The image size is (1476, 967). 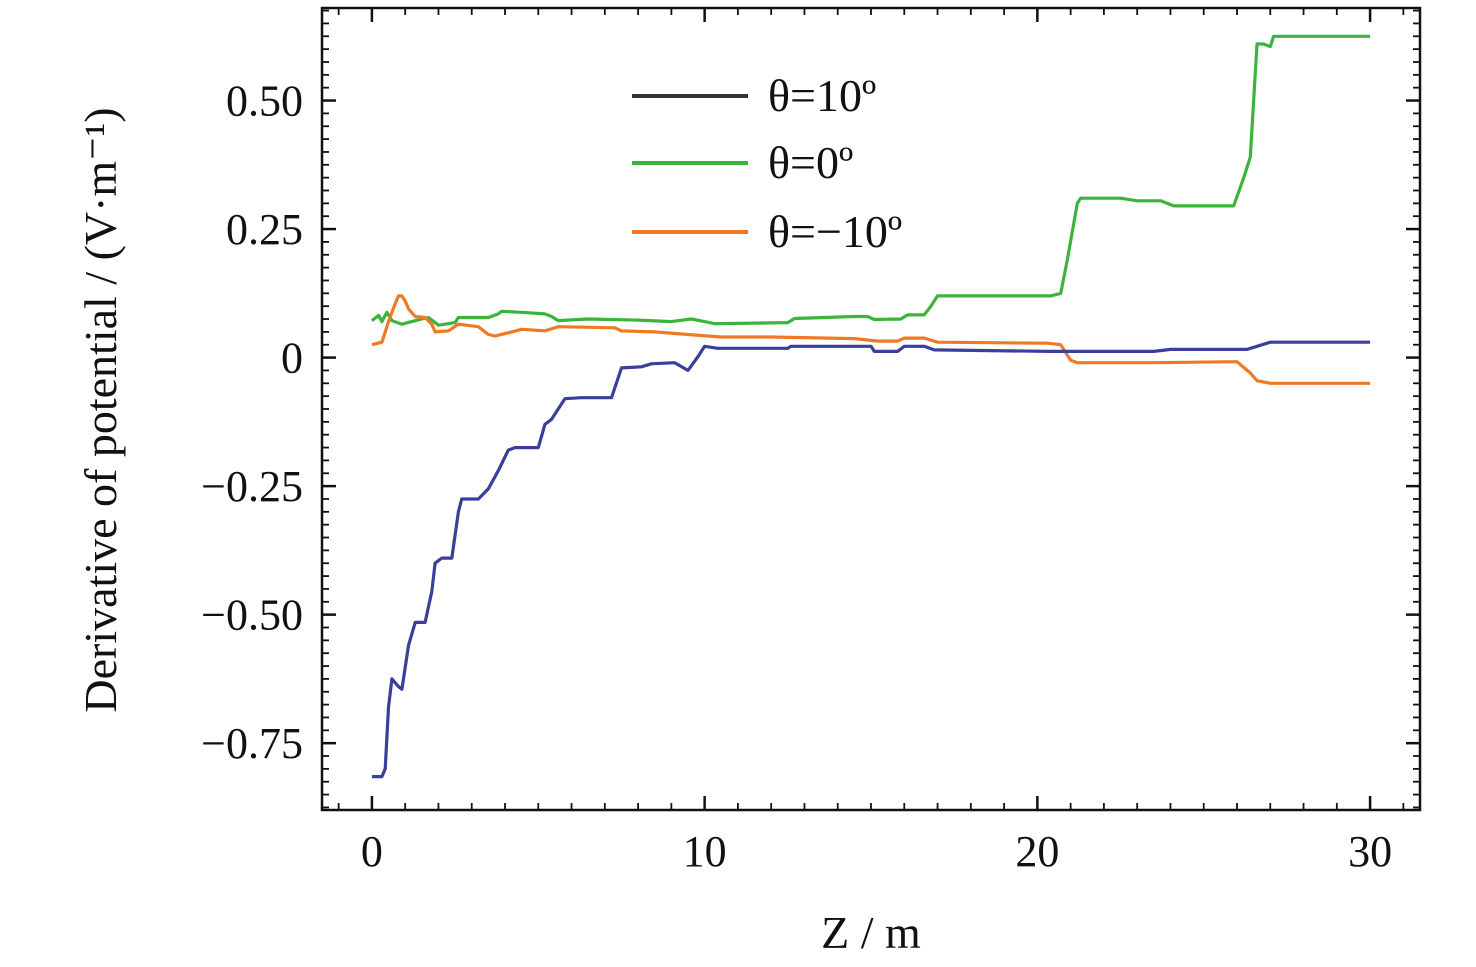 I want to click on x-tick-label: 30, so click(x=1370, y=851).